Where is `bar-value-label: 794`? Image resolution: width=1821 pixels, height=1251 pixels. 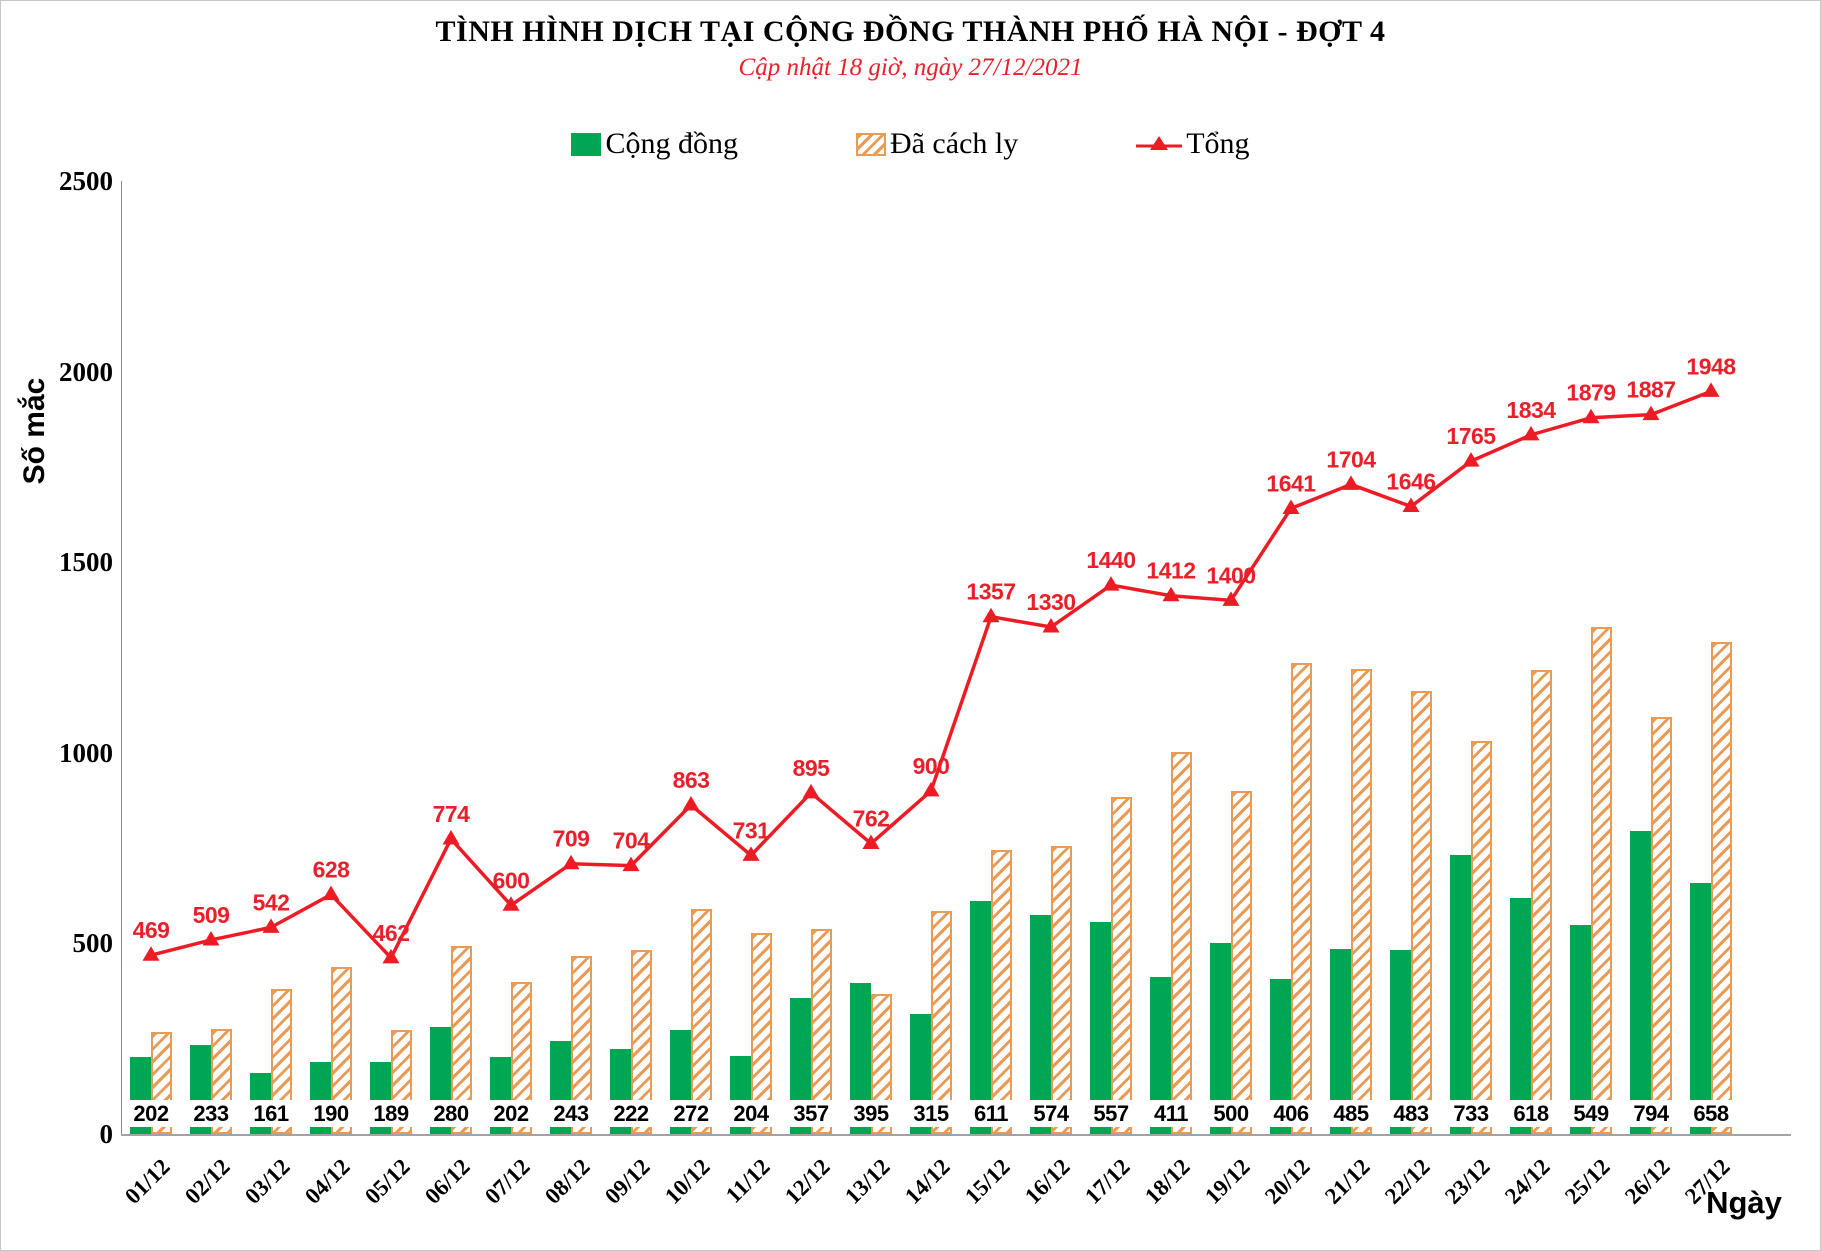
bar-value-label: 794 is located at coordinates (1651, 1113).